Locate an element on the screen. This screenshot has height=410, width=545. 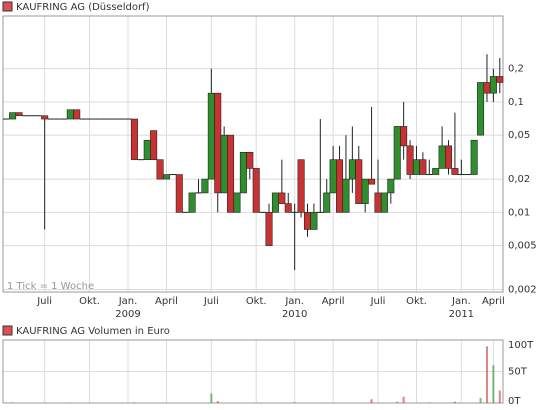
x-year-label: 2011 is located at coordinates (461, 314).